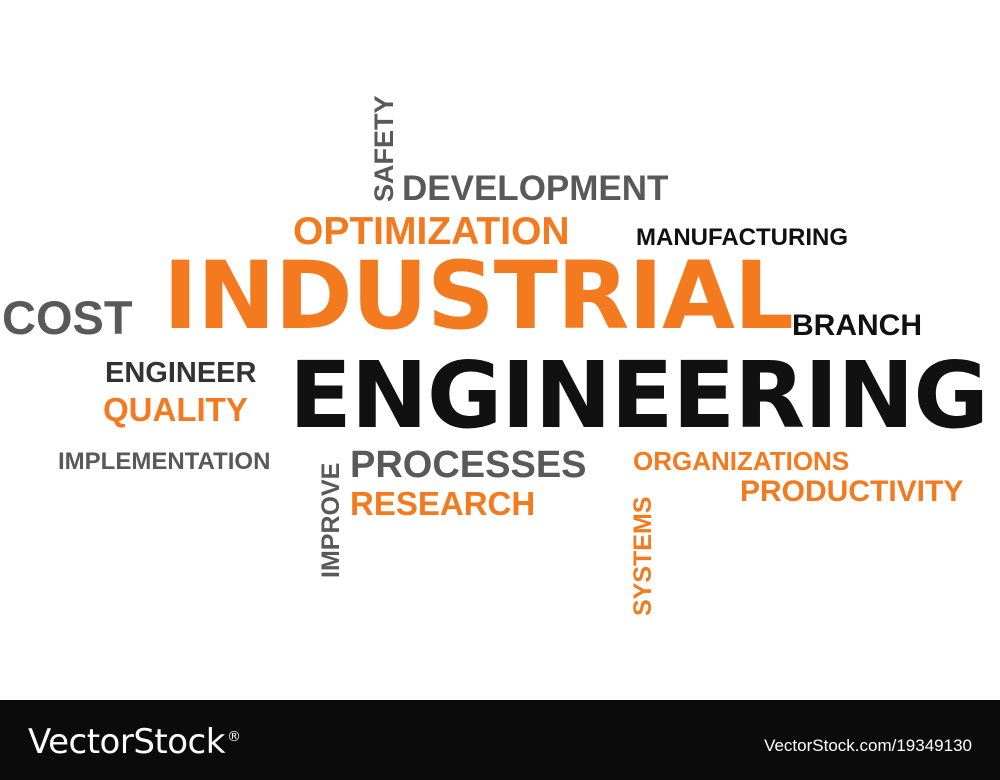  What do you see at coordinates (331, 520) in the screenshot?
I see `word-improve: IMPROVE` at bounding box center [331, 520].